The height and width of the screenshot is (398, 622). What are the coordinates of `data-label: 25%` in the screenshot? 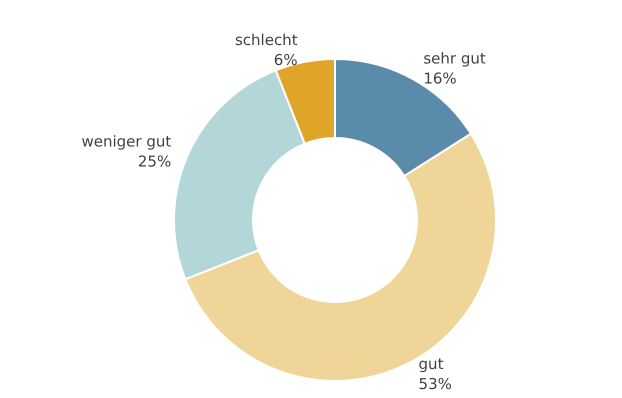 It's located at (155, 161).